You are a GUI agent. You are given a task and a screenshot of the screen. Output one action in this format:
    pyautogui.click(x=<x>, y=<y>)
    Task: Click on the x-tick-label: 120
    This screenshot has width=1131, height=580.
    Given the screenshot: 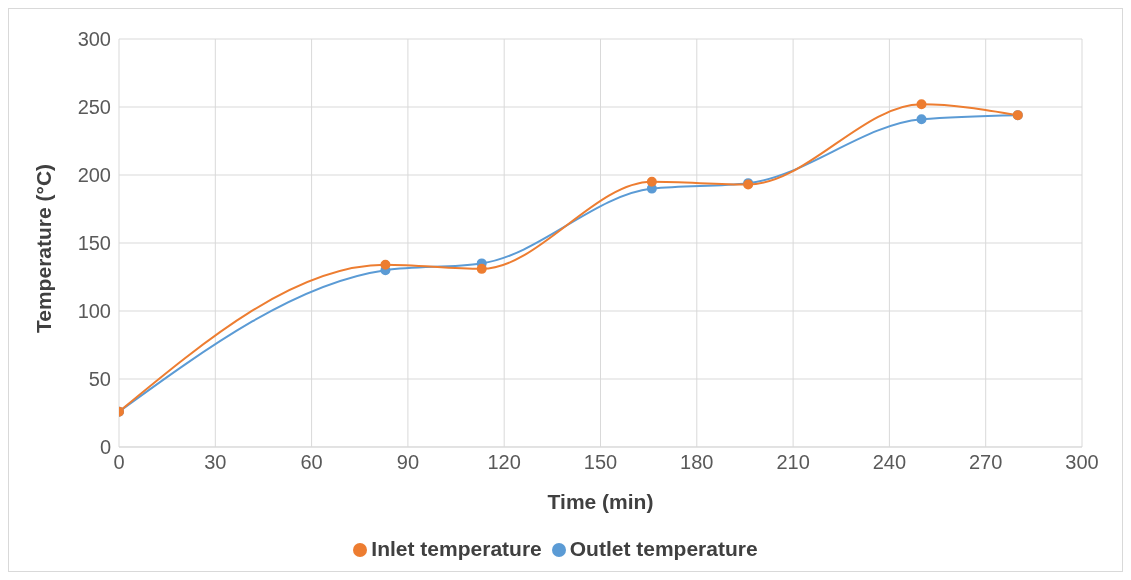 What is the action you would take?
    pyautogui.click(x=504, y=462)
    